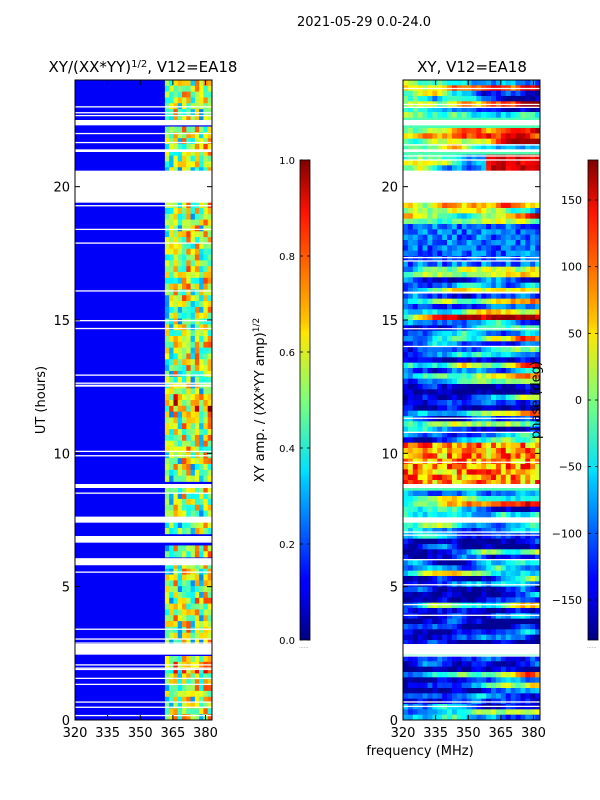 This screenshot has width=600, height=800. Describe the element at coordinates (143, 386) in the screenshot. I see `amplitude-flag-line` at that location.